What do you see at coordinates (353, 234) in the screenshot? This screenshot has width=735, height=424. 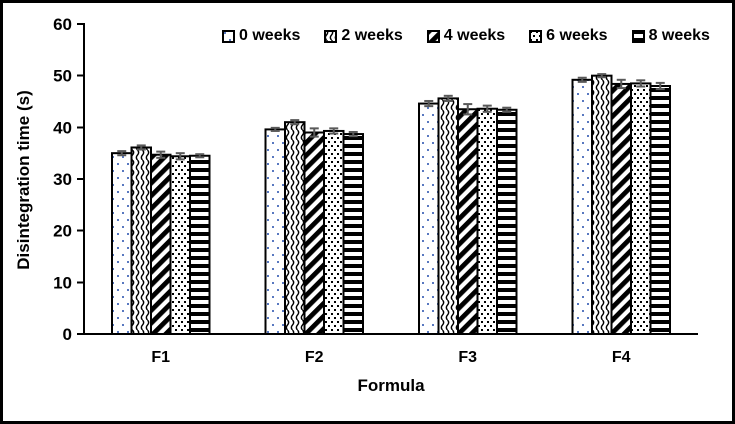 I see `bar-F2-8-weeks` at bounding box center [353, 234].